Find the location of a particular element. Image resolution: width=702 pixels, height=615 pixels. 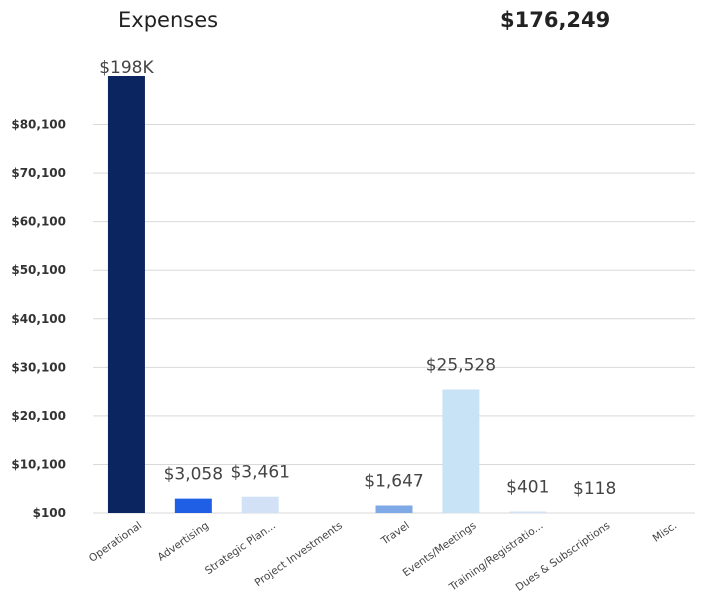

y-tick-label: $50,100 is located at coordinates (38, 270).